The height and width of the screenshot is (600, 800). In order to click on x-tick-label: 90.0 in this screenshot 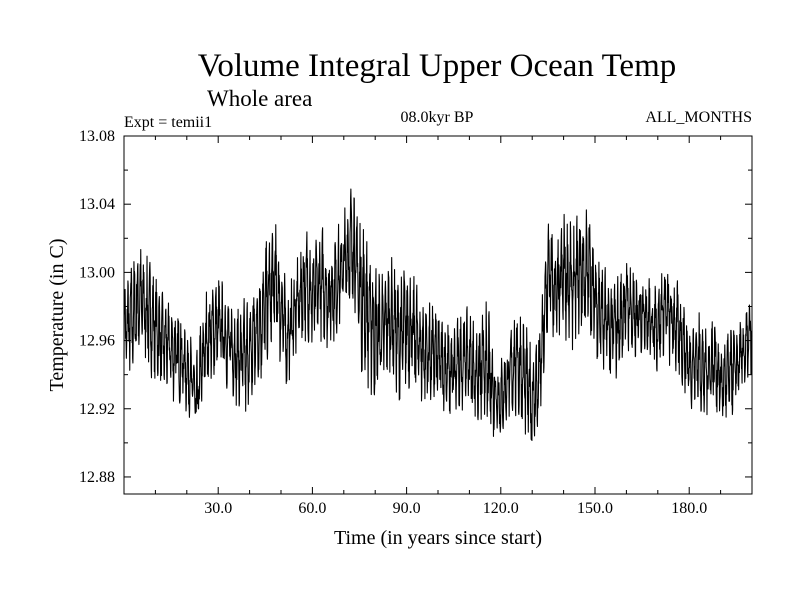, I will do `click(407, 508)`.